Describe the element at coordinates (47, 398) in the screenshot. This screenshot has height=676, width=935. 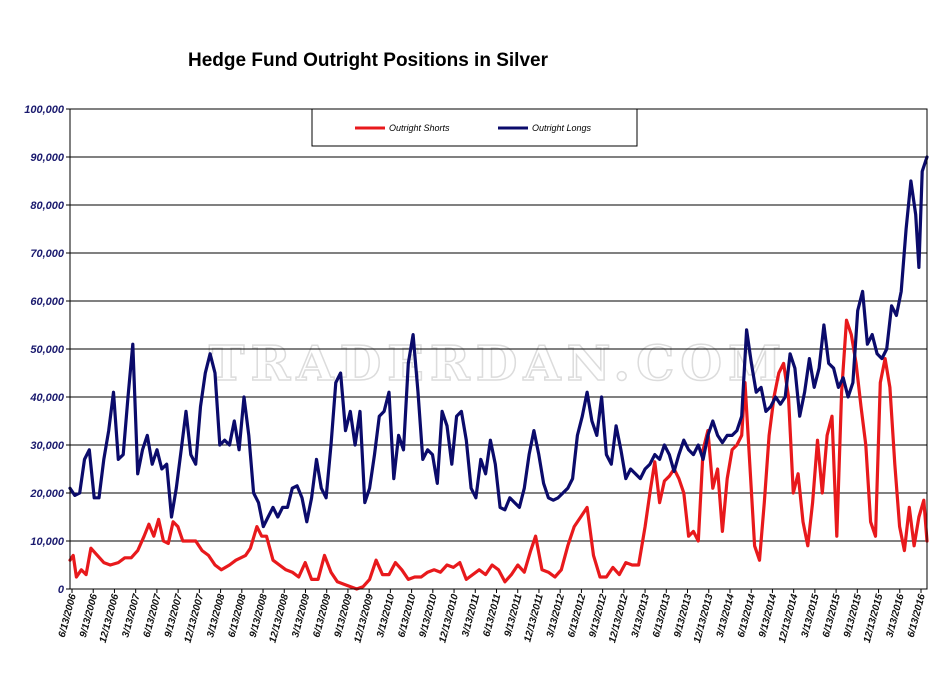
I see `y-tick-label: 40,000` at that location.